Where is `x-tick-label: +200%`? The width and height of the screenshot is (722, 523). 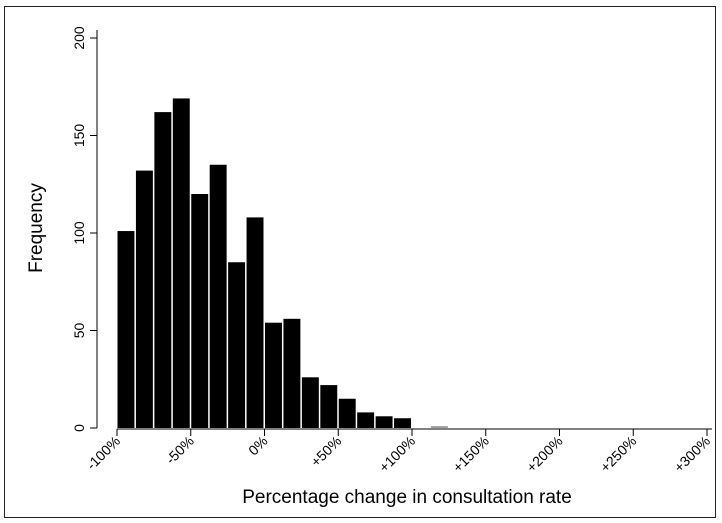 x-tick-label: +200% is located at coordinates (544, 454).